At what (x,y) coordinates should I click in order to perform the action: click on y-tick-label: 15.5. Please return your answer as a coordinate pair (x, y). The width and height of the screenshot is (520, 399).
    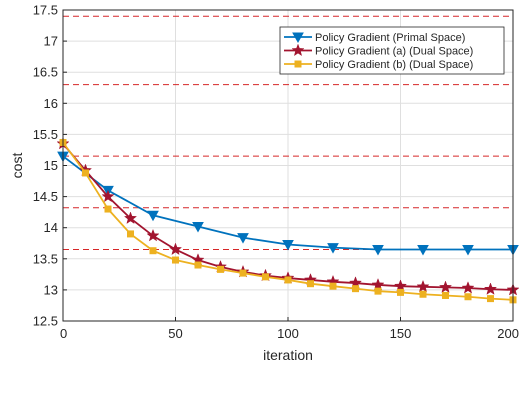
    Looking at the image, I should click on (45, 134).